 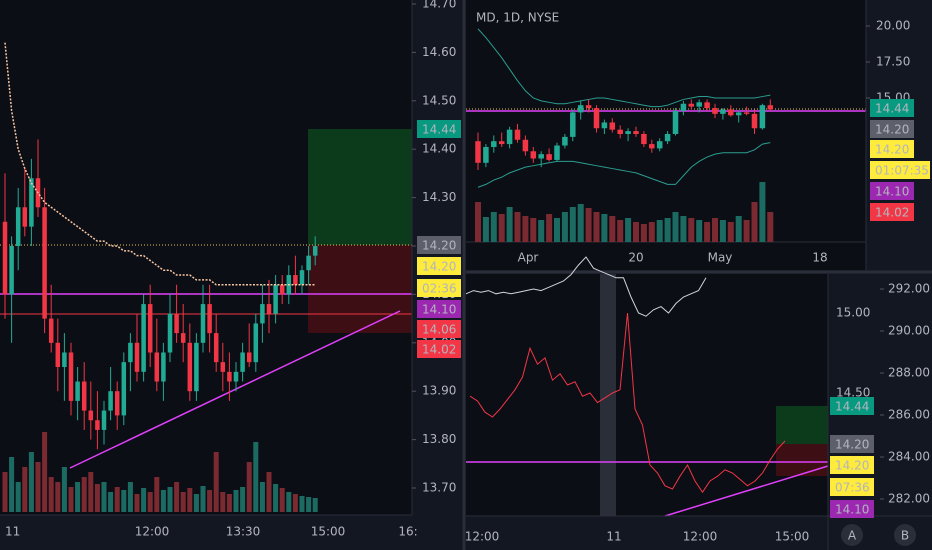 I want to click on price-axis-label: 14.70, so click(x=439, y=5).